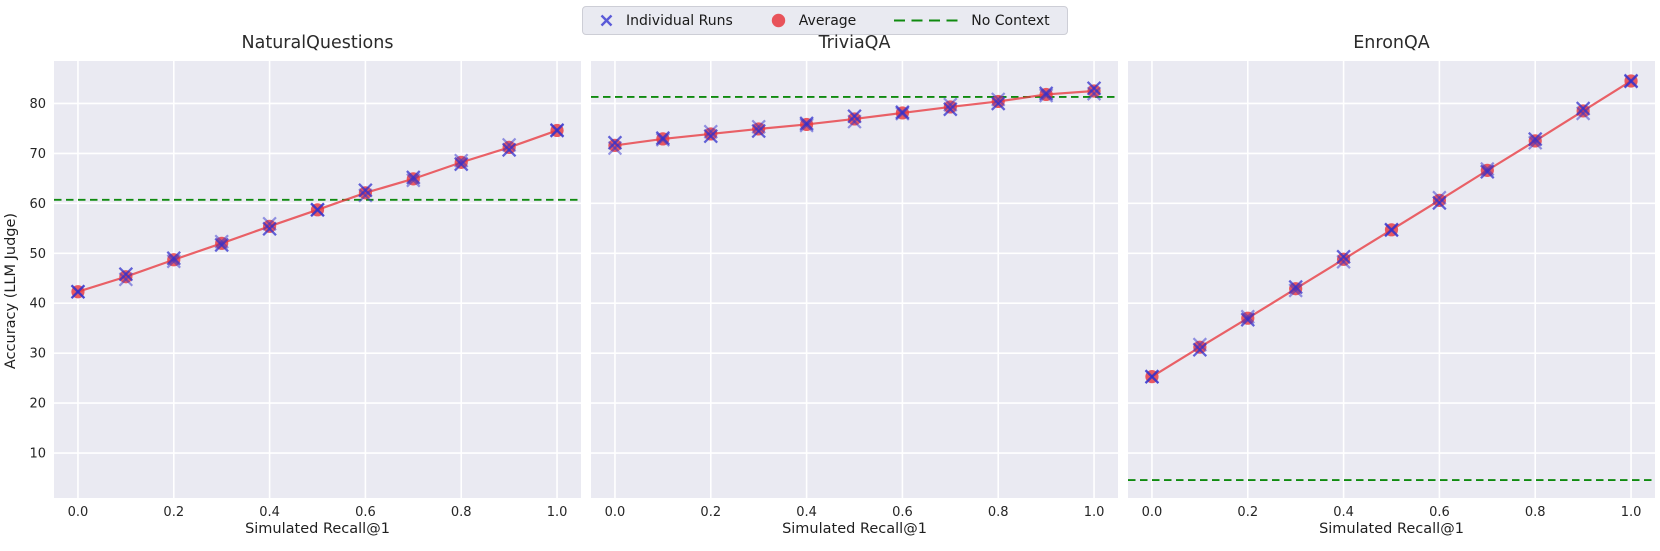 Image resolution: width=1660 pixels, height=551 pixels. I want to click on x-axis-label-1: Simulated Recall@1, so click(317, 529).